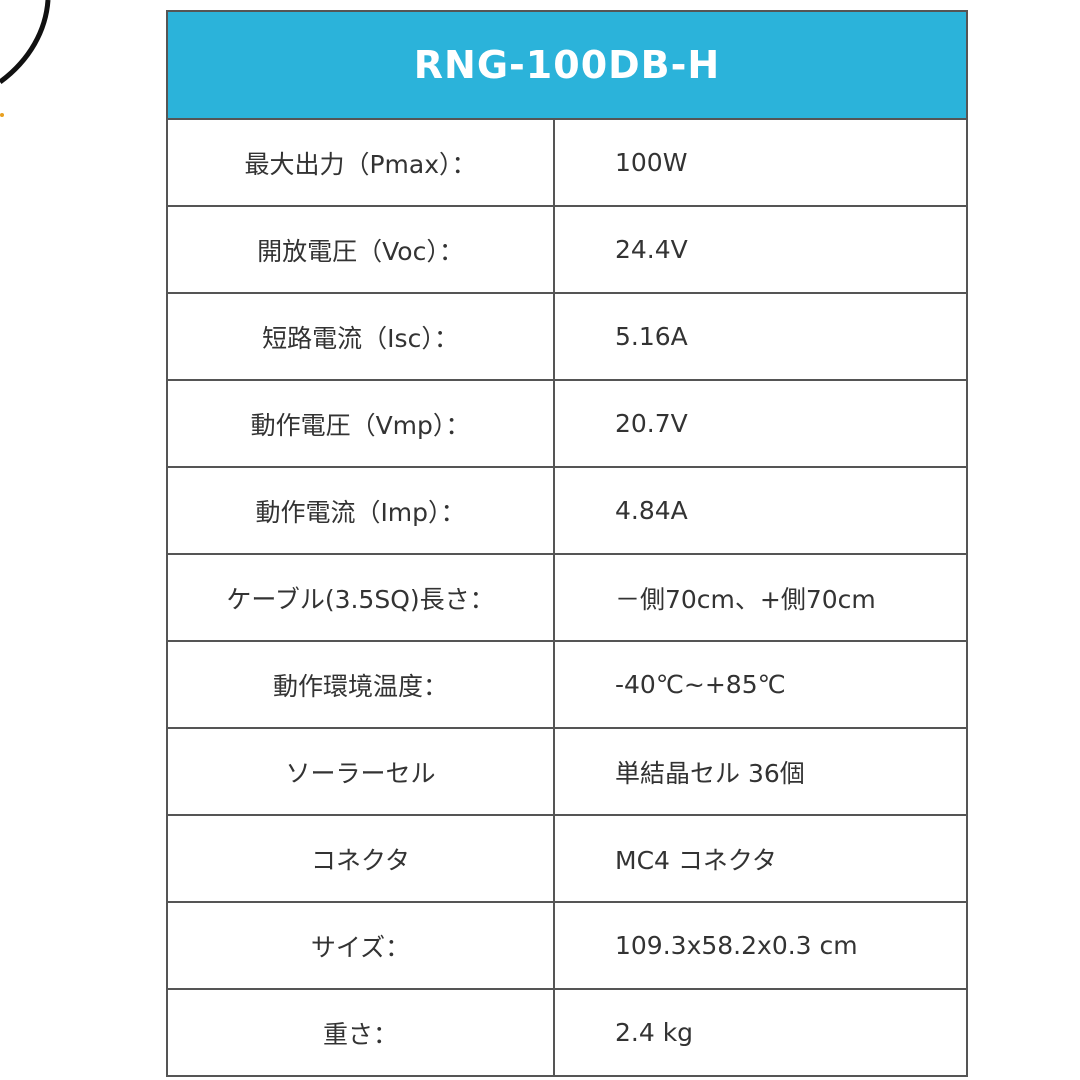 The image size is (1080, 1080). Describe the element at coordinates (567, 772) in the screenshot. I see `table-row: ソーラーセル 単結晶セル 36個` at that location.